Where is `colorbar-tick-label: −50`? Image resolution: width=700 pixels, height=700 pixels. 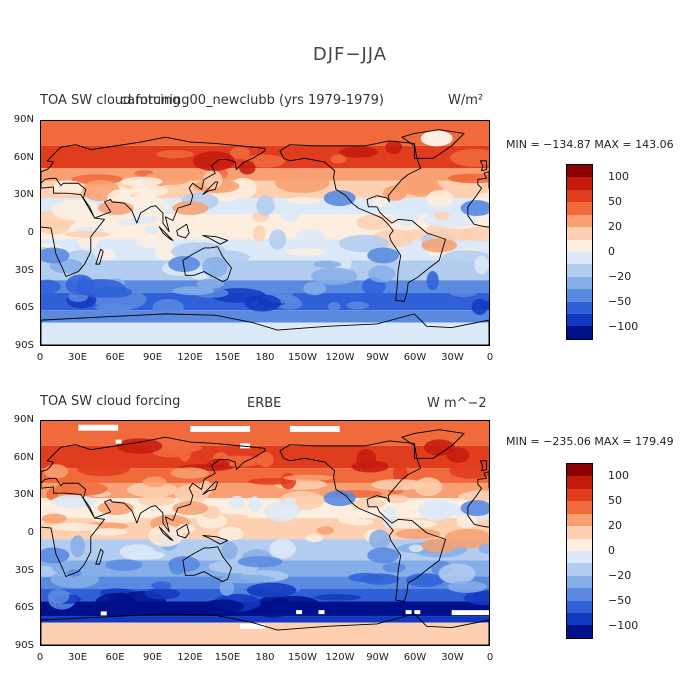 colorbar-tick-label: −50 is located at coordinates (620, 301).